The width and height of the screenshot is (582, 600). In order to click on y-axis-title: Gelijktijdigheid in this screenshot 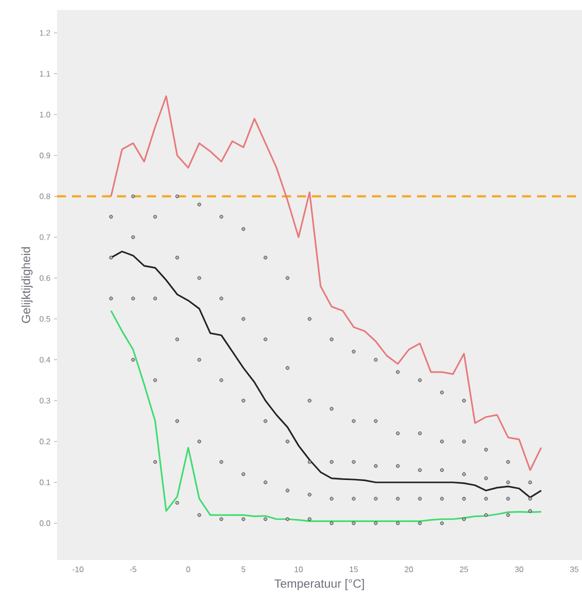, I will do `click(27, 285)`.